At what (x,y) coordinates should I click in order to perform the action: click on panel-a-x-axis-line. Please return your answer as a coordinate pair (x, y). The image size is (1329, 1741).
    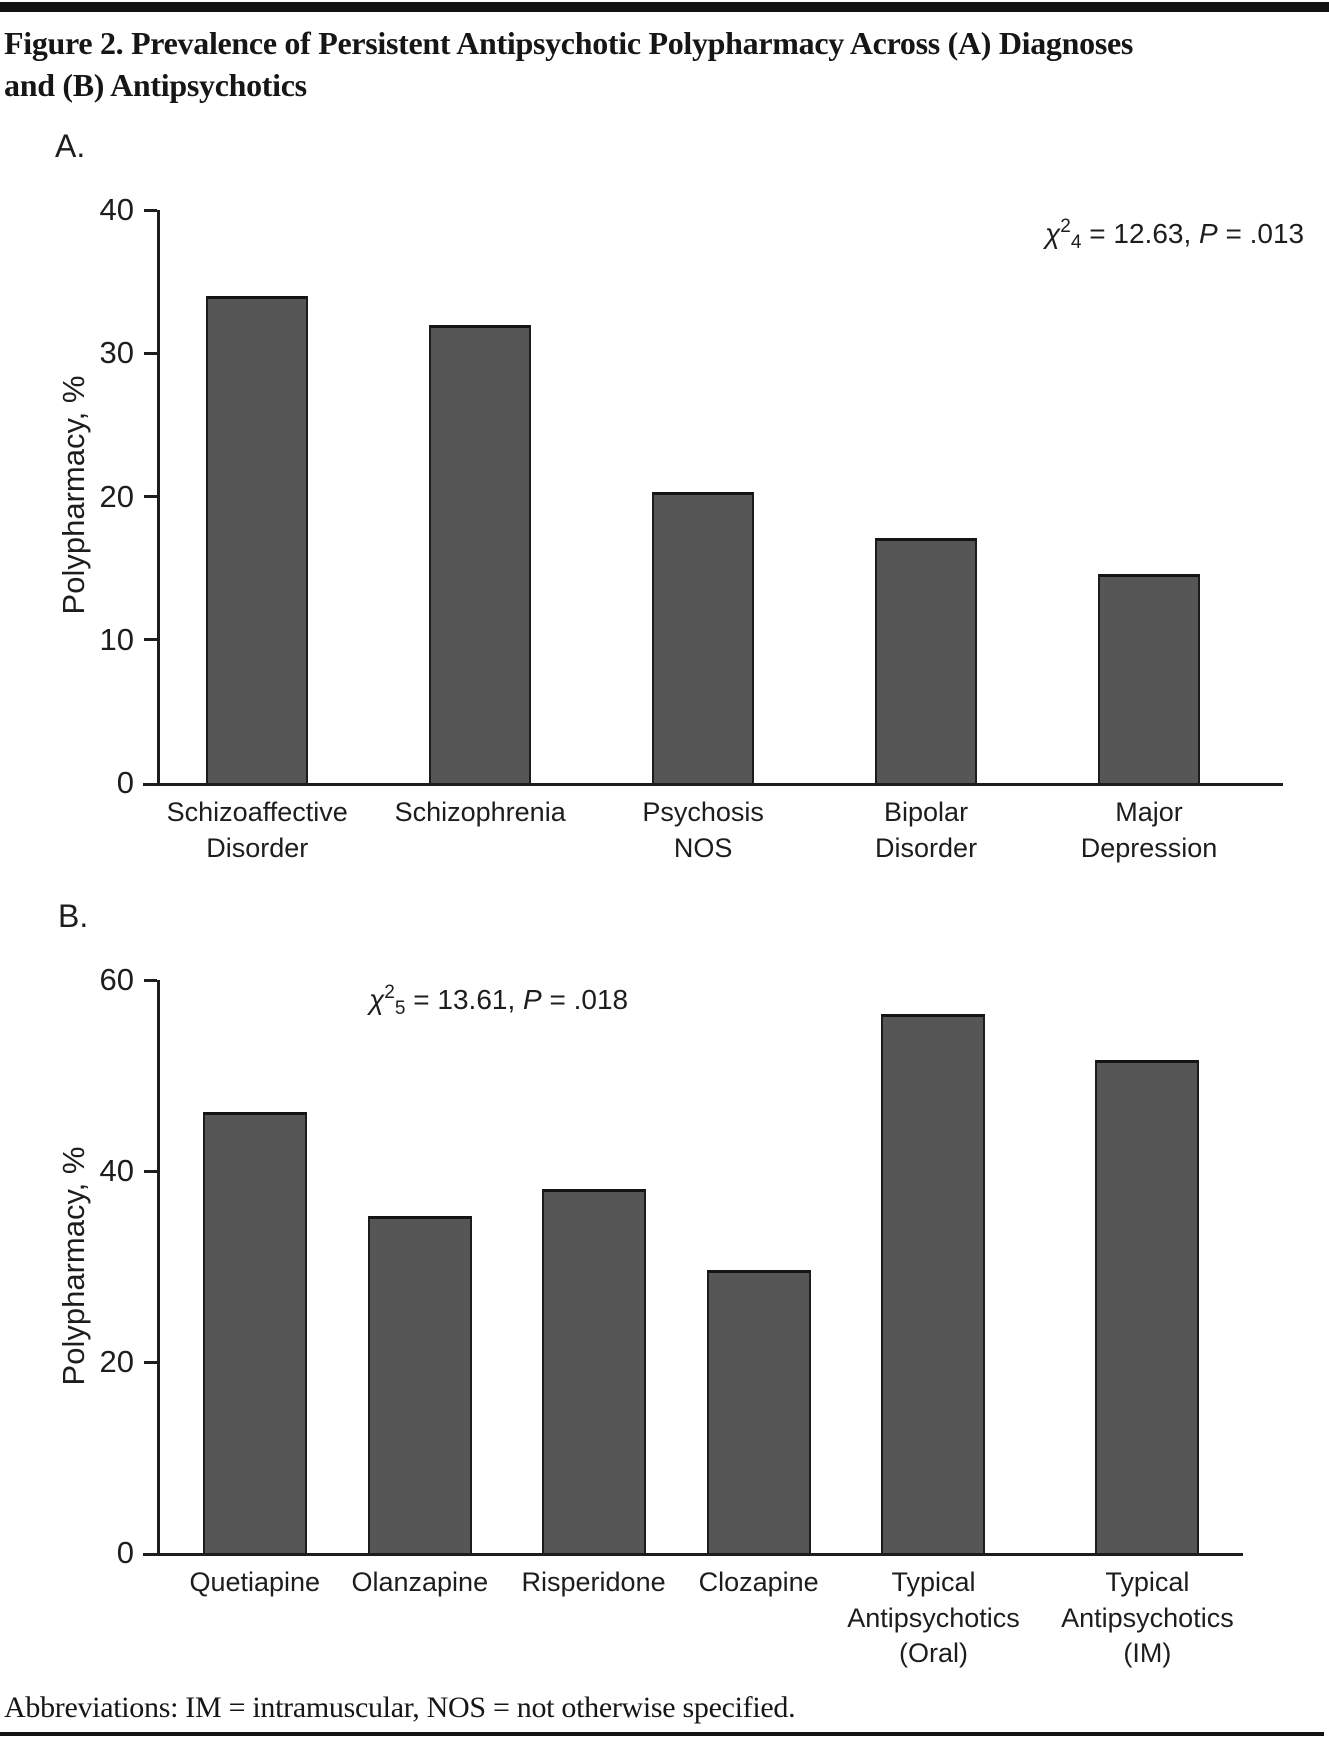
    Looking at the image, I should click on (713, 784).